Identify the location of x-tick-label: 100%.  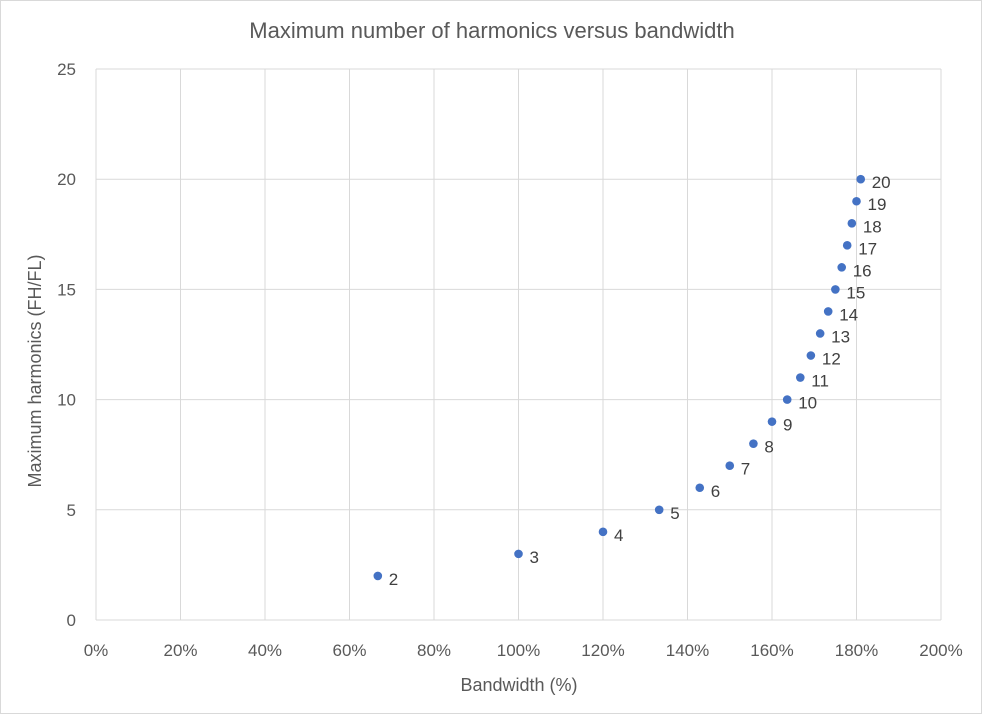
(518, 650).